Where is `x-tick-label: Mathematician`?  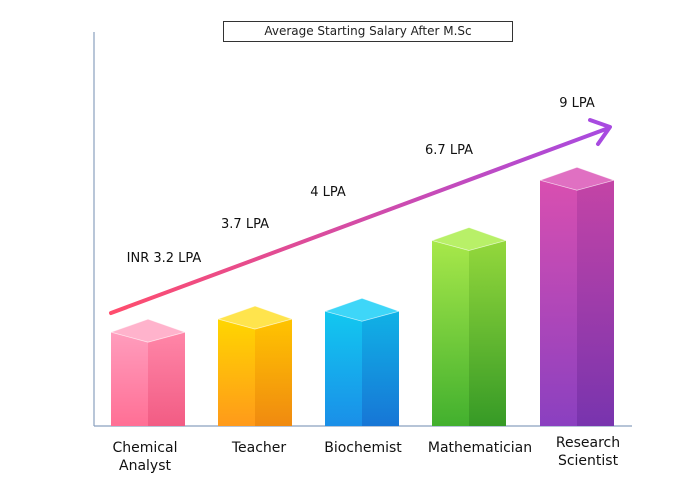
x-tick-label: Mathematician is located at coordinates (480, 448).